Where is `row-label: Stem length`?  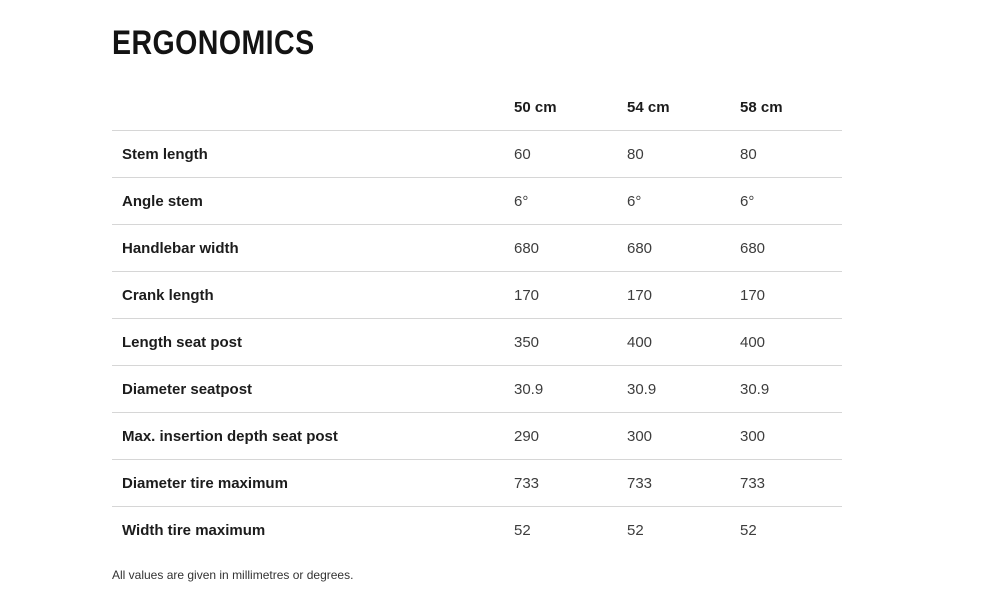
row-label: Stem length is located at coordinates (165, 154).